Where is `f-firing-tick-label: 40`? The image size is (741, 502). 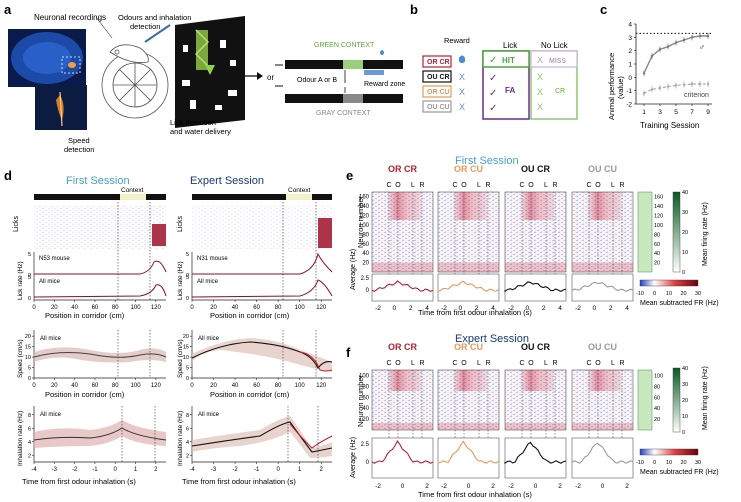
f-firing-tick-label: 40 is located at coordinates (685, 369).